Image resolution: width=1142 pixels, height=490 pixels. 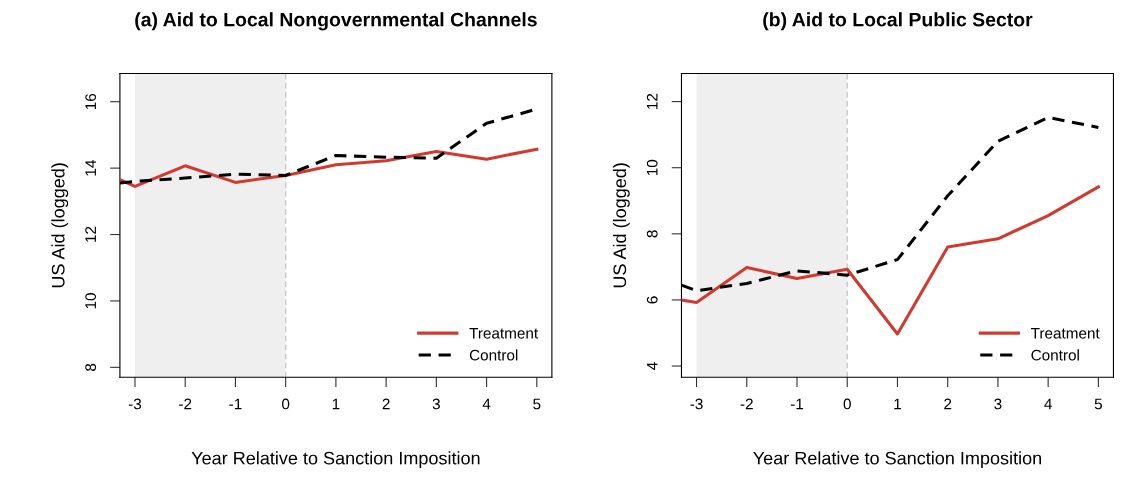 What do you see at coordinates (652, 300) in the screenshot?
I see `y-tick-label: 6` at bounding box center [652, 300].